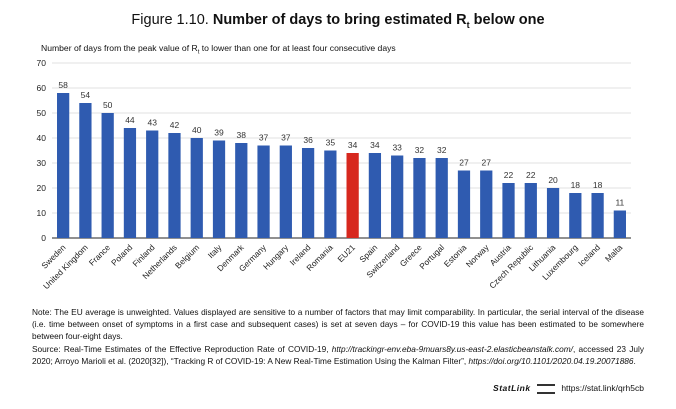 This screenshot has width=676, height=409. Describe the element at coordinates (187, 256) in the screenshot. I see `x-tick-label: Belgium` at that location.